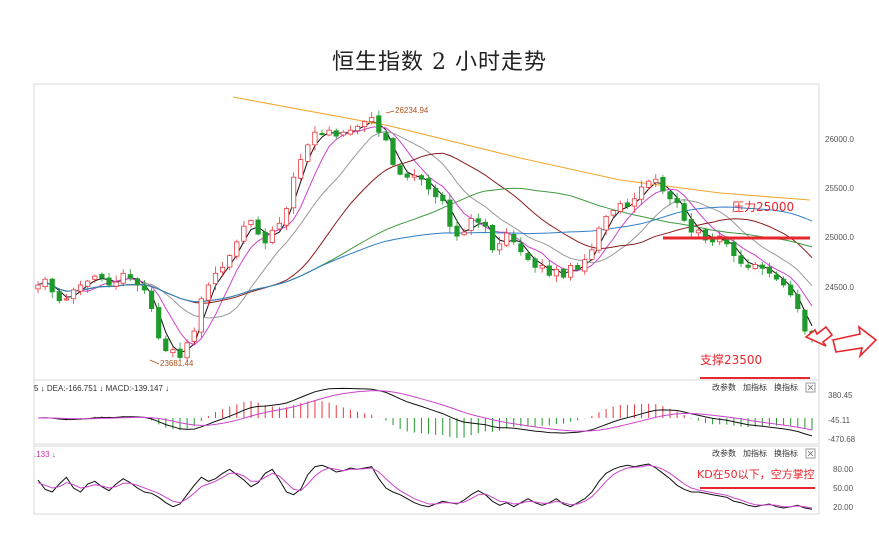 This screenshot has height=540, width=879. What do you see at coordinates (390, 112) in the screenshot?
I see `high-pointer` at bounding box center [390, 112].